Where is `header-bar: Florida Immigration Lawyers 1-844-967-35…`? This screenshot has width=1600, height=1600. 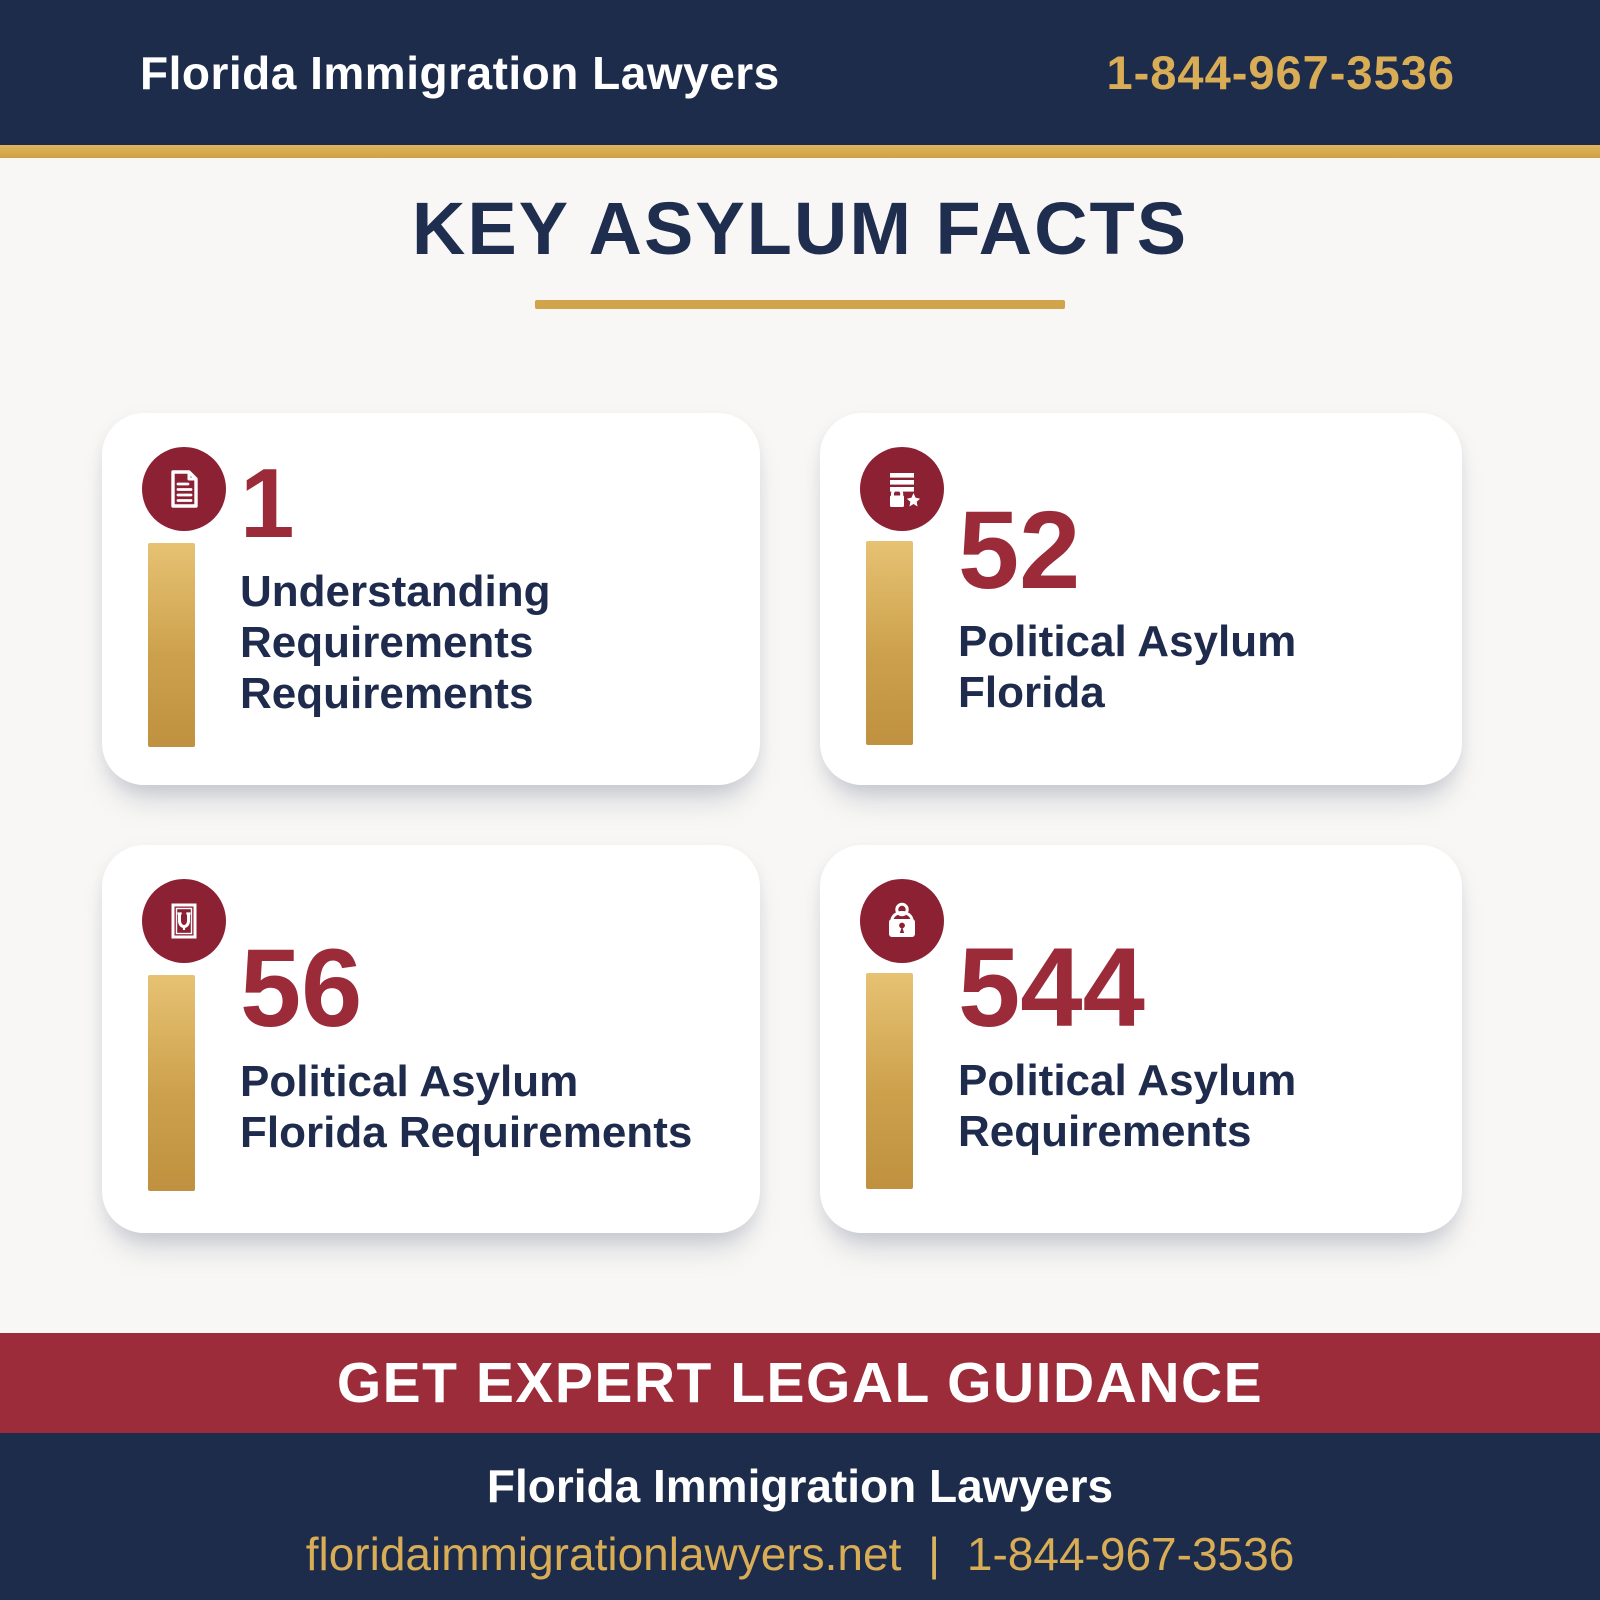
header-bar: Florida Immigration Lawyers 1-844-967-35… is located at coordinates (800, 72).